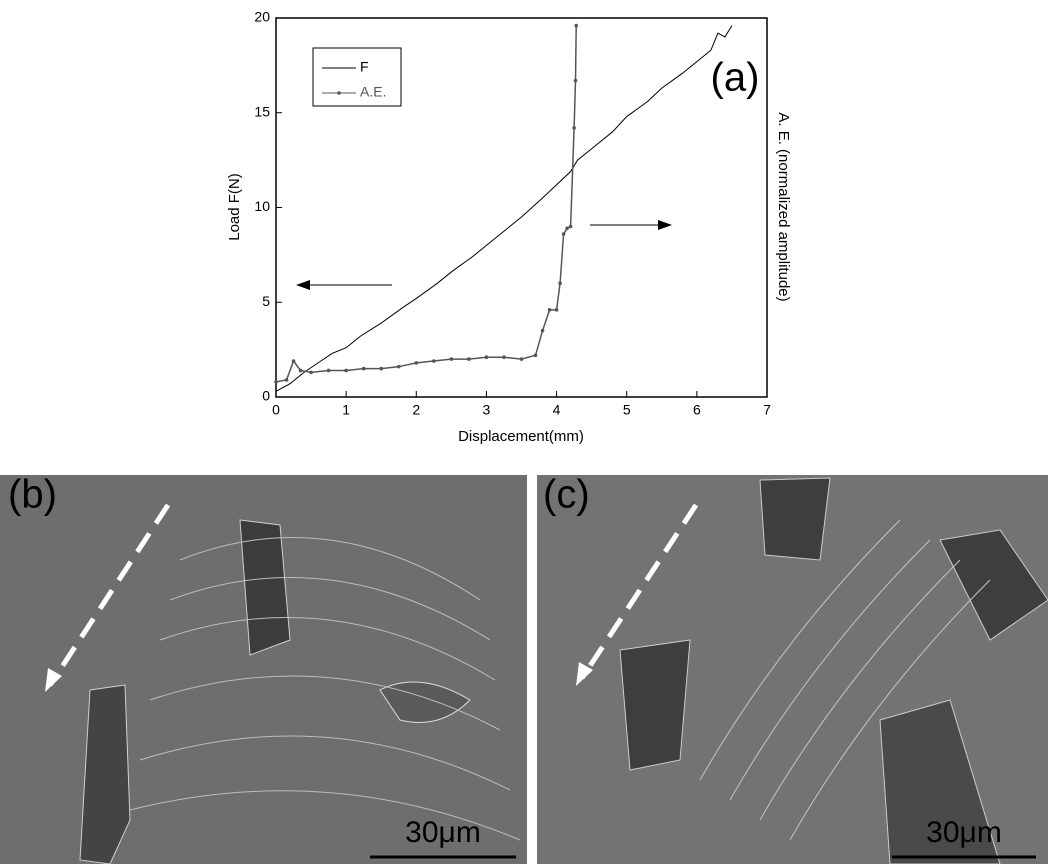  What do you see at coordinates (767, 410) in the screenshot?
I see `x-tick-label: 7` at bounding box center [767, 410].